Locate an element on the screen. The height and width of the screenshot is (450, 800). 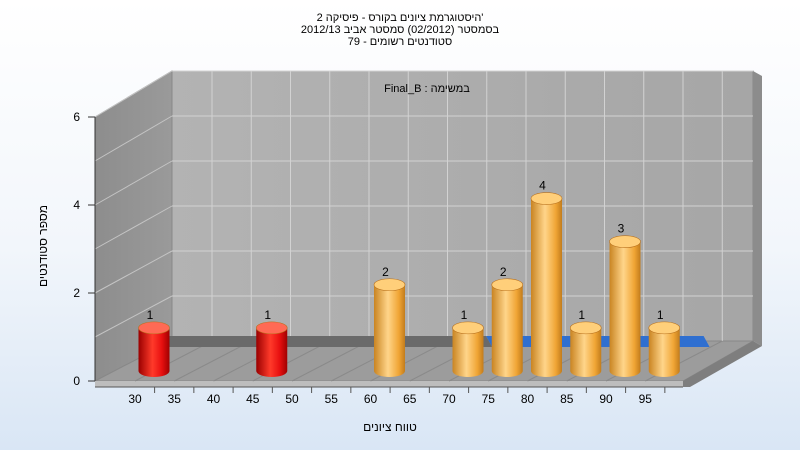
chart-subtitle: Final_B : במשימה is located at coordinates (427, 89).